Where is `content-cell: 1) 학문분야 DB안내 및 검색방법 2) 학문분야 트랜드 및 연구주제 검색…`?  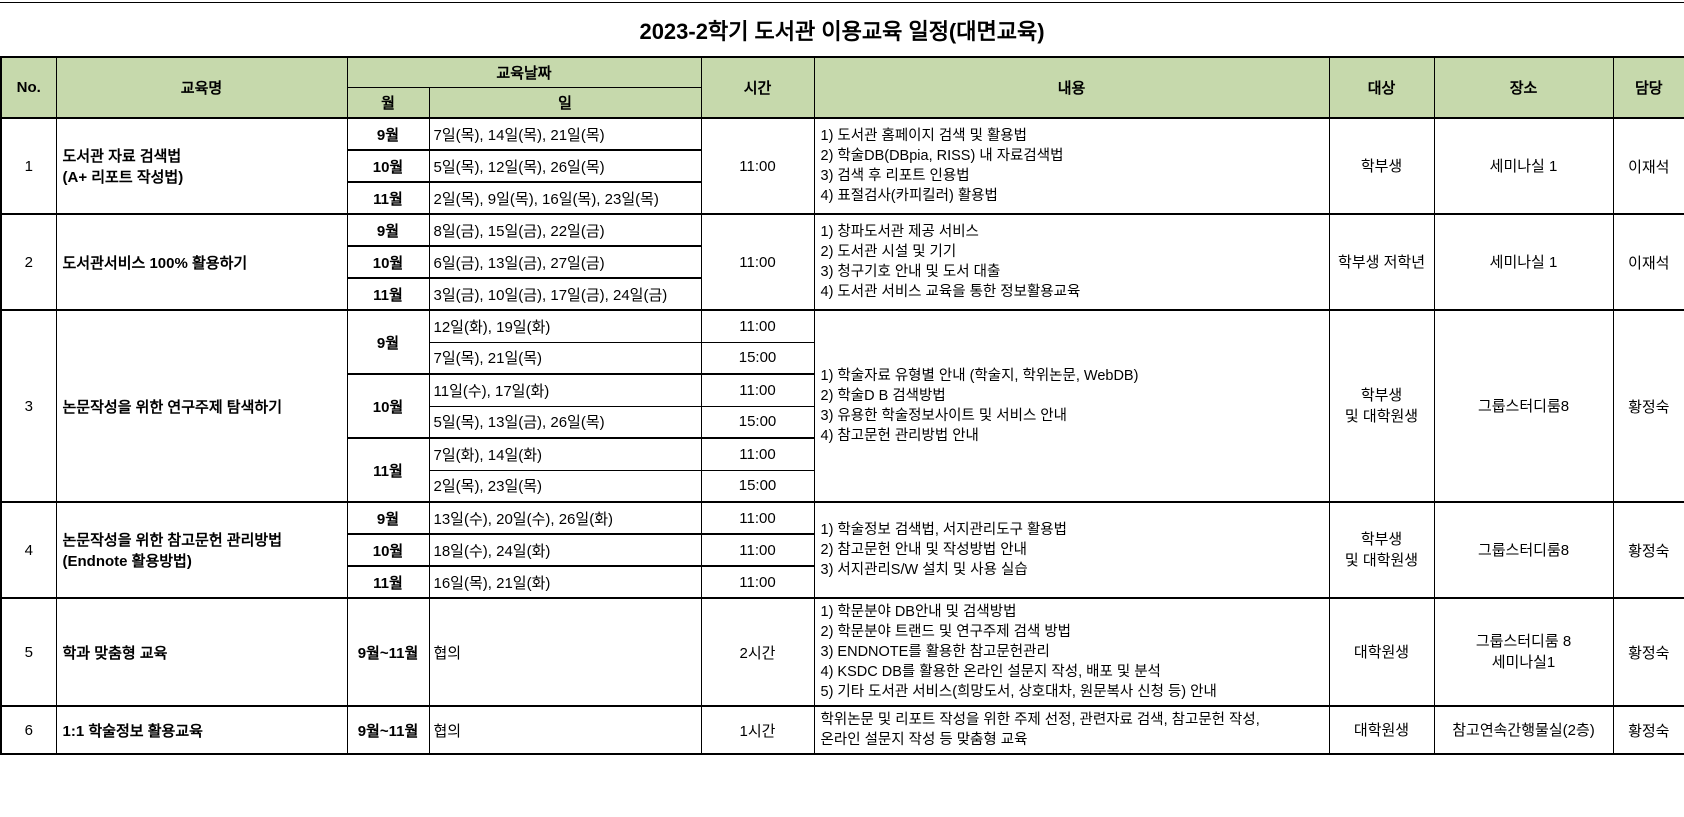
content-cell: 1) 학문분야 DB안내 및 검색방법 2) 학문분야 트랜드 및 연구주제 검색… is located at coordinates (1071, 652).